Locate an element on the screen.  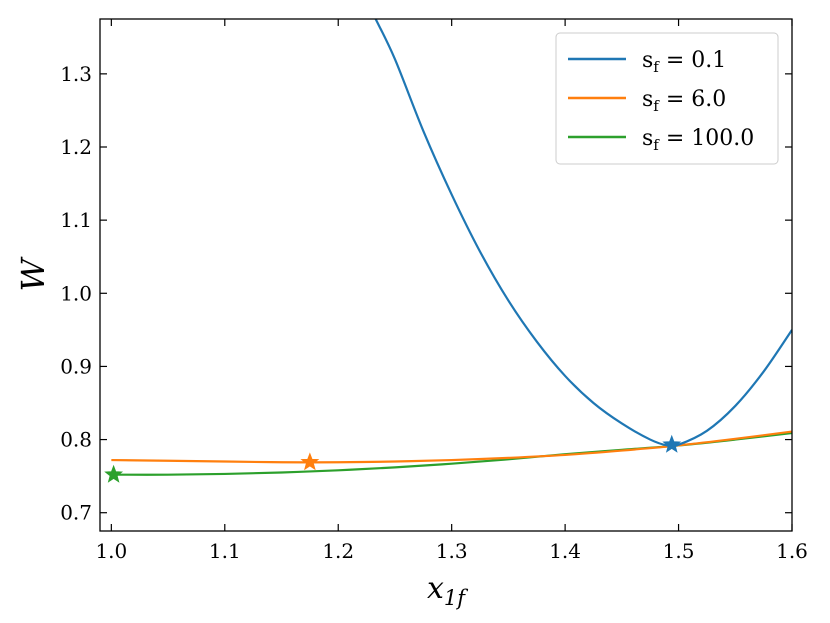
x-tick-label: 1.2 is located at coordinates (338, 551).